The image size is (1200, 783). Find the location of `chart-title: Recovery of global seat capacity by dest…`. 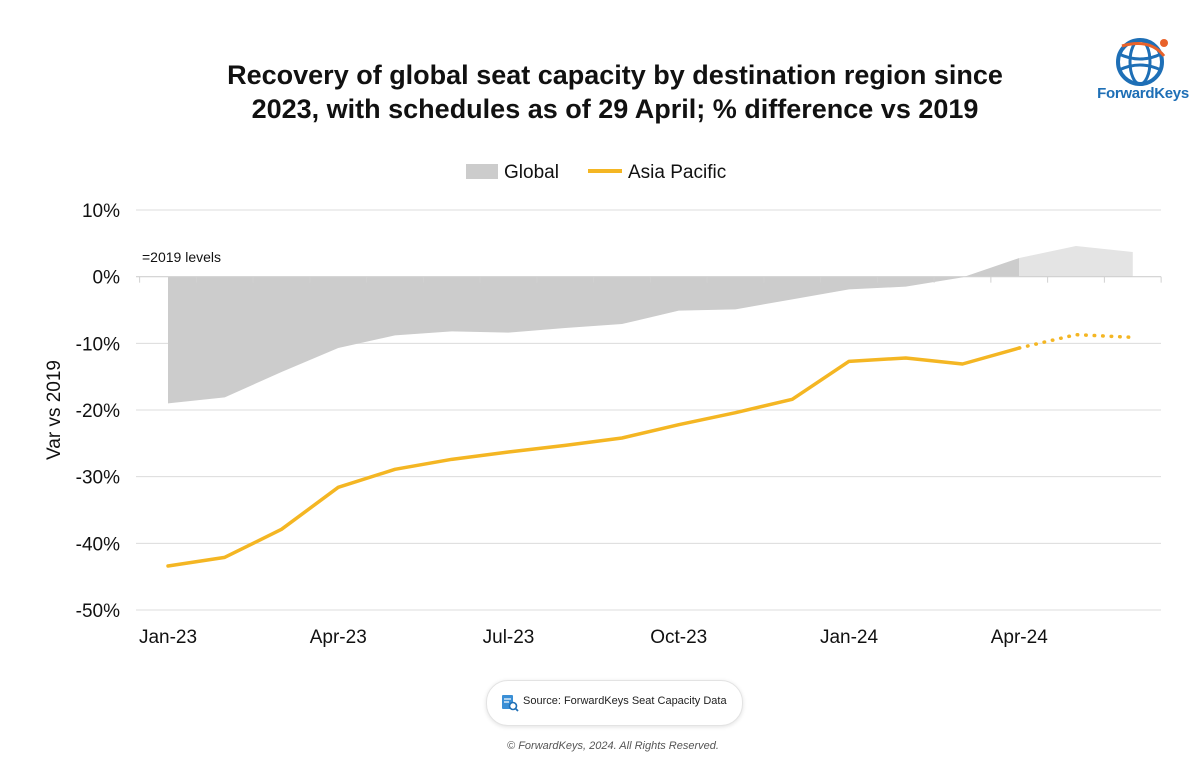

chart-title: Recovery of global seat capacity by dest… is located at coordinates (615, 92).